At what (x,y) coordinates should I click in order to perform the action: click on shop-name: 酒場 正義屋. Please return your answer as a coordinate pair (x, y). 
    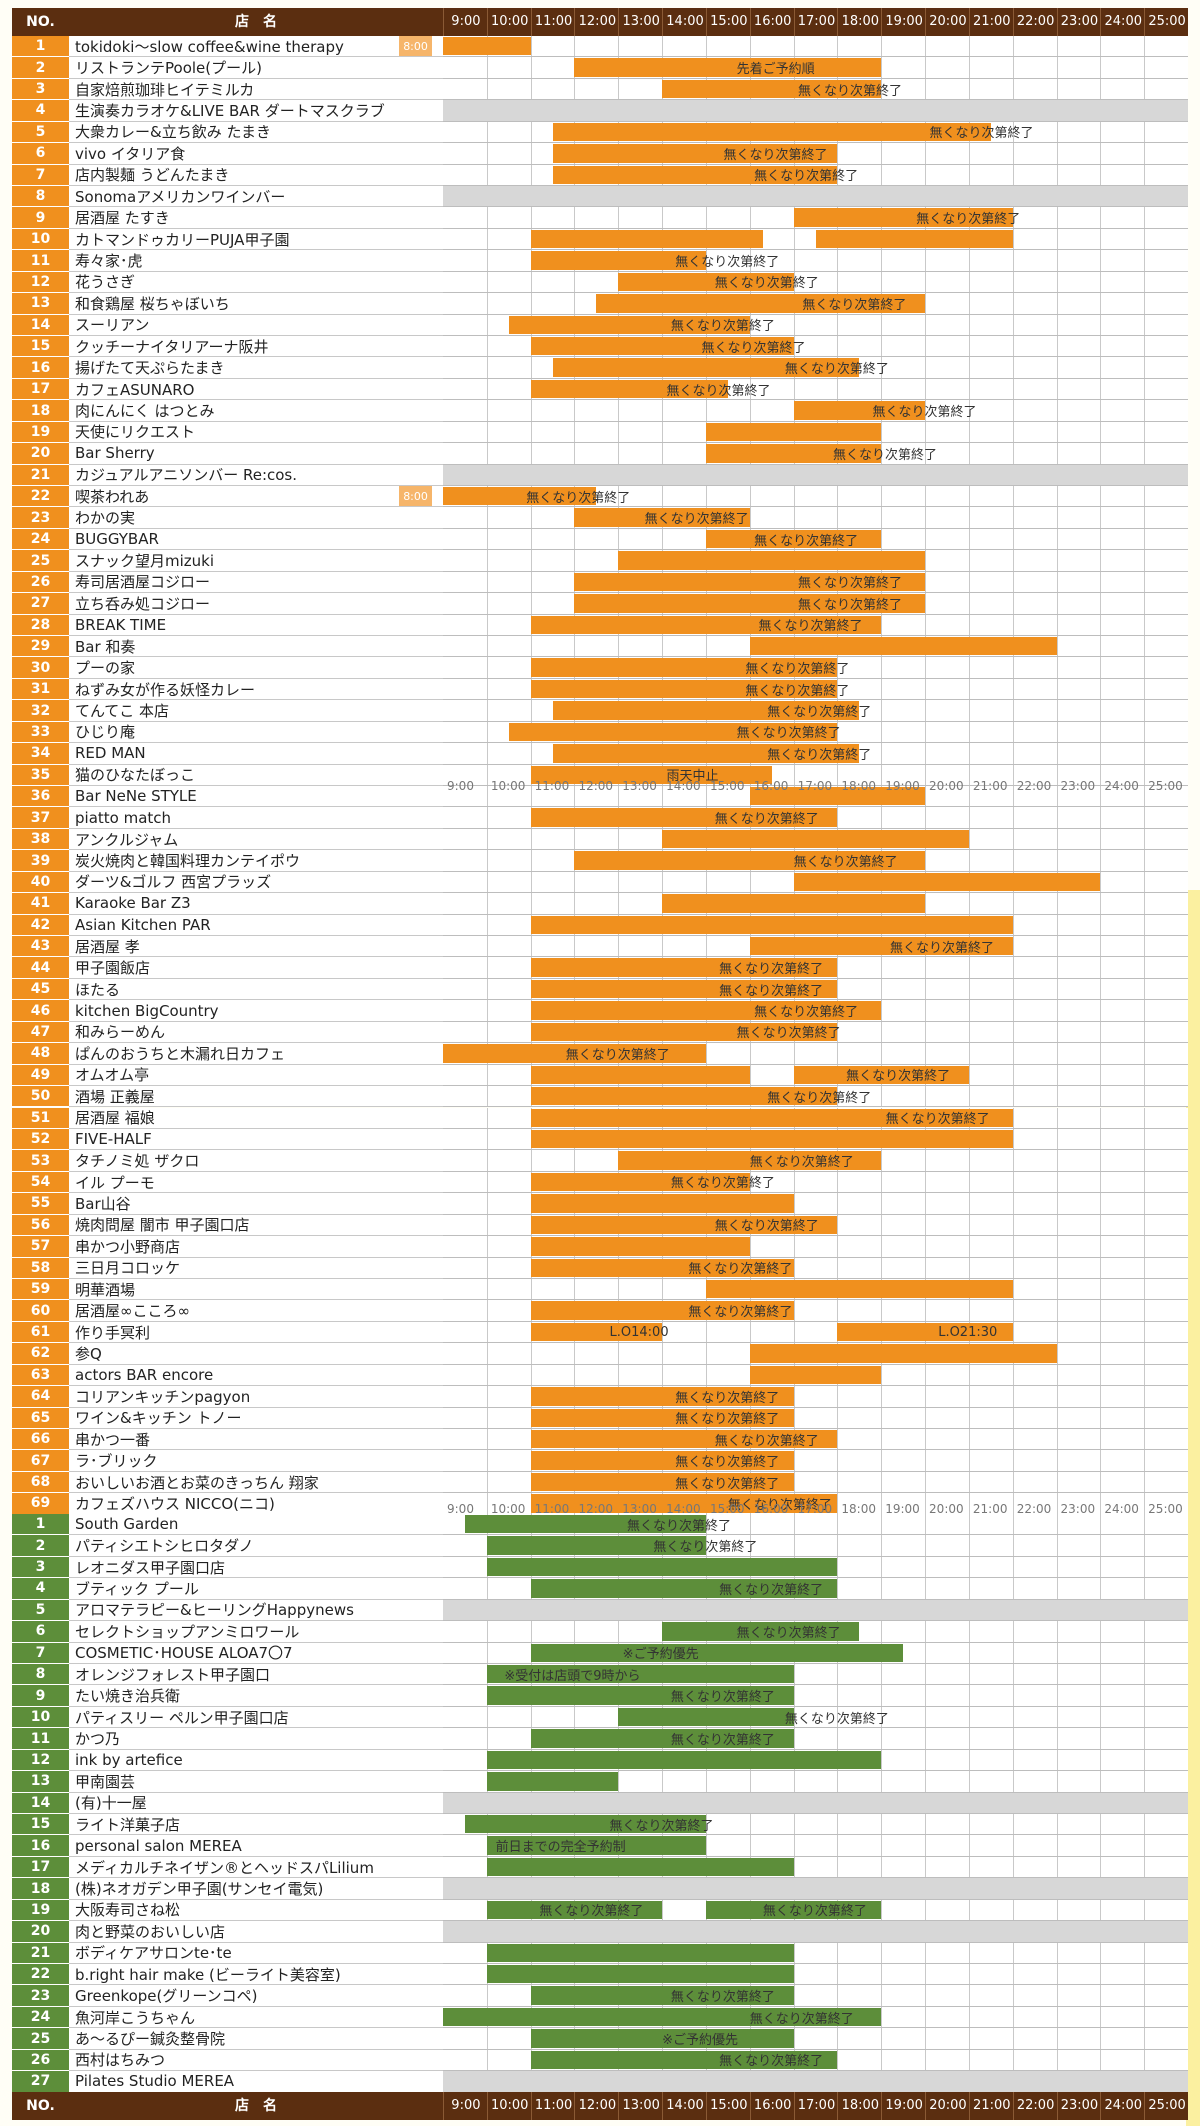
    Looking at the image, I should click on (256, 1097).